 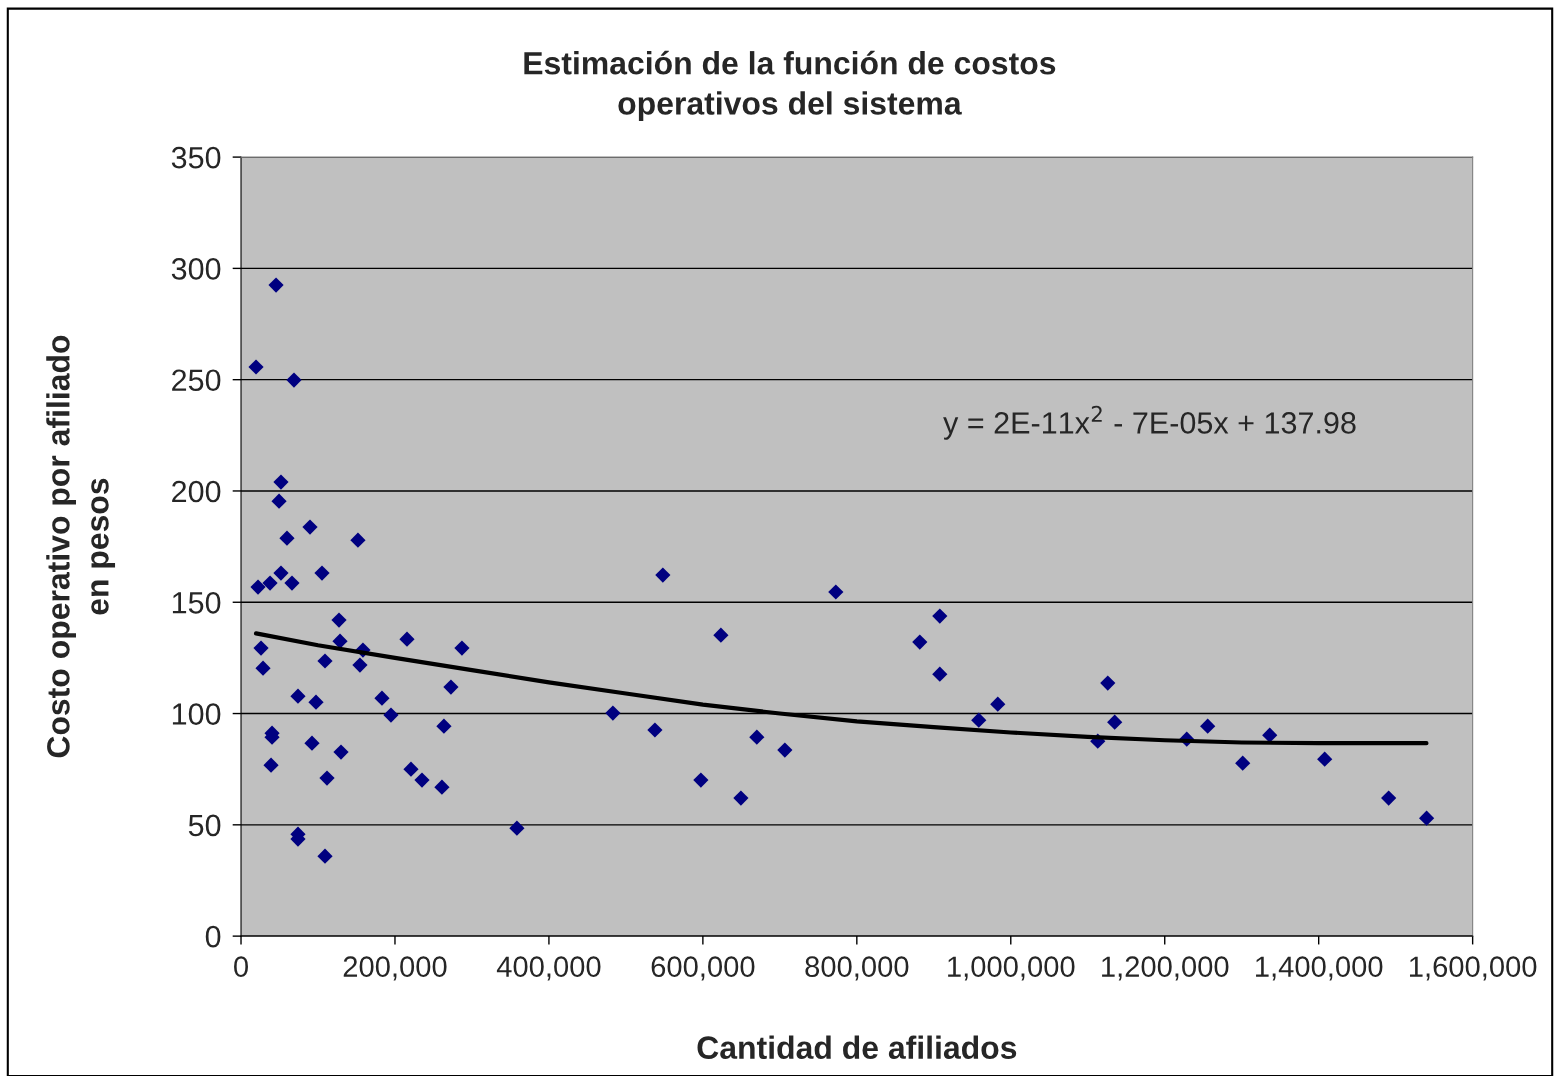 What do you see at coordinates (81, 546) in the screenshot?
I see `y-axis-title: Costo operativo por afiliado en pesos` at bounding box center [81, 546].